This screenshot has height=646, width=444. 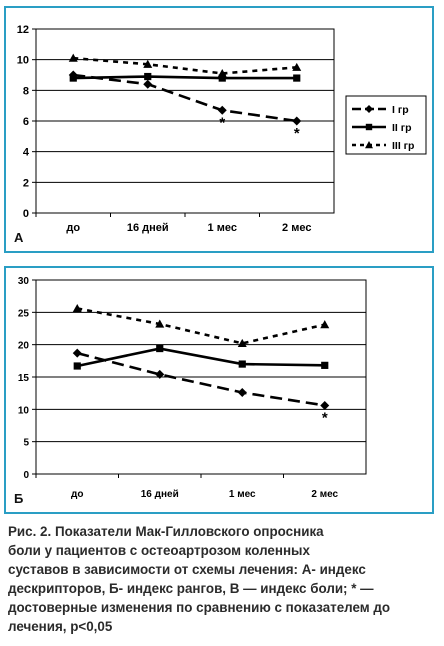 What do you see at coordinates (26, 91) in the screenshot?
I see `y-tick-label: 8` at bounding box center [26, 91].